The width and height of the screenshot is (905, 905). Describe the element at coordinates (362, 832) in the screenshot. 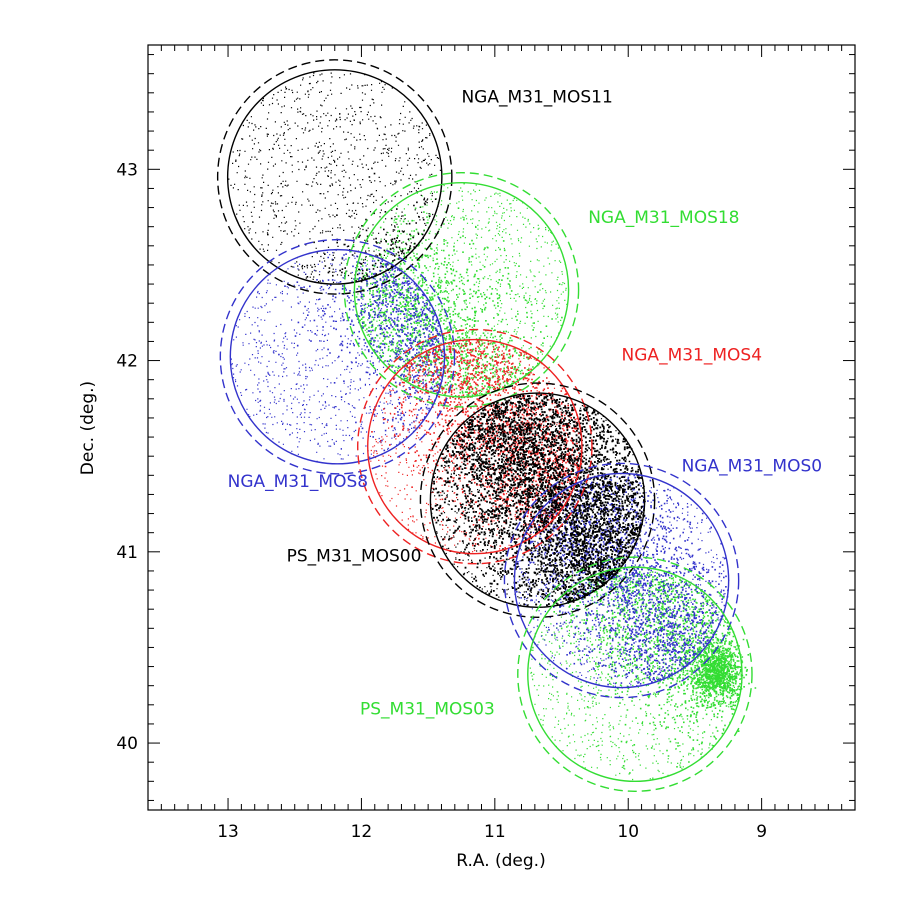

I see `x-tick-label: 12` at that location.